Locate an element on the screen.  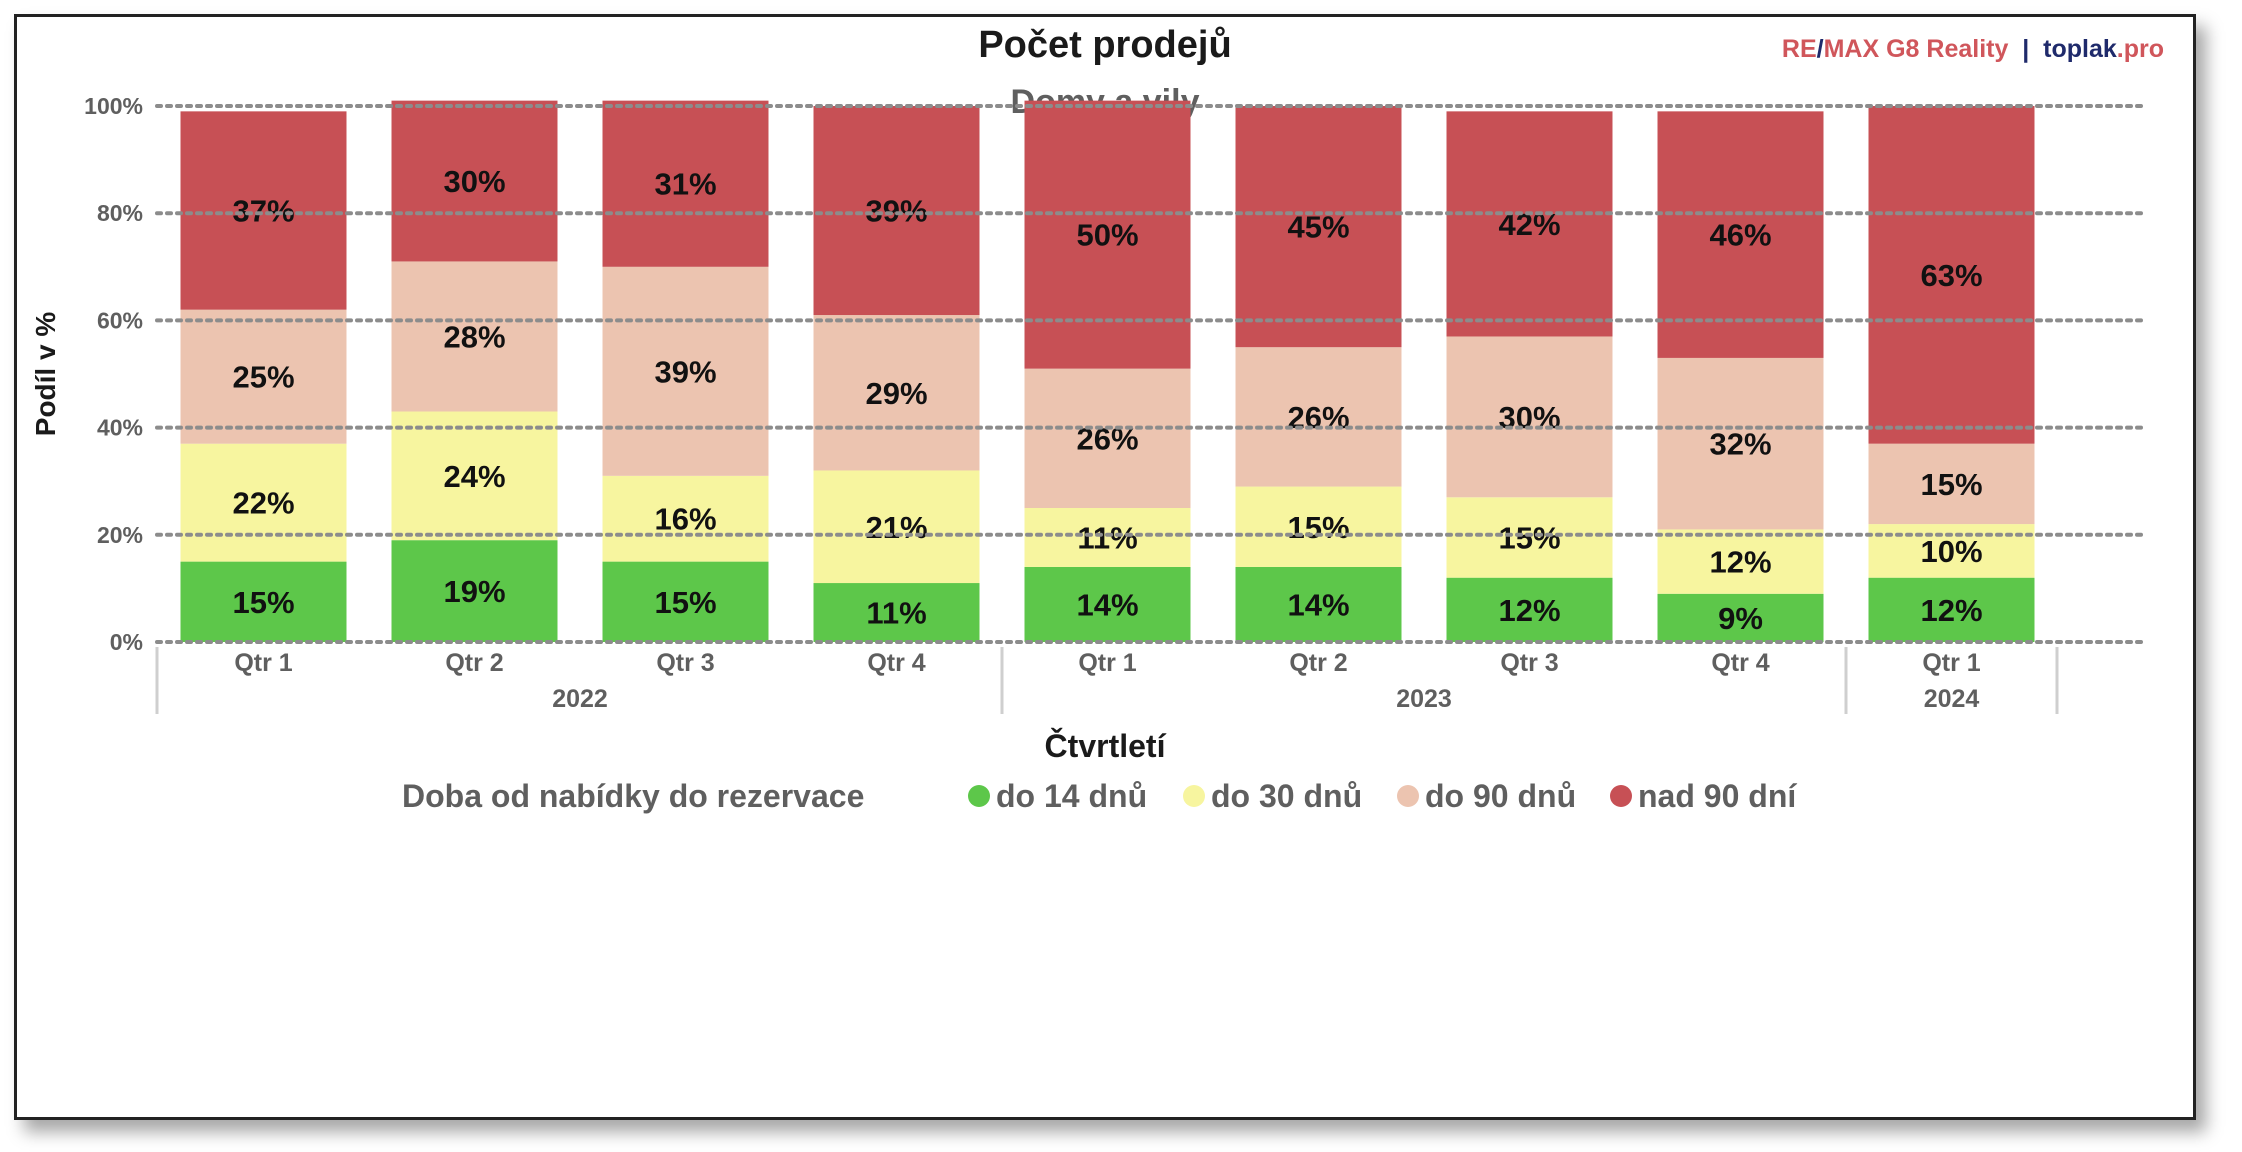
data-label: 14% is located at coordinates (1318, 604).